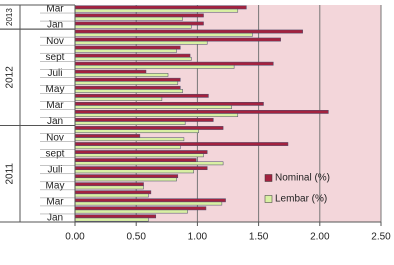  What do you see at coordinates (75, 237) in the screenshot?
I see `x-tick-label: 0.00` at bounding box center [75, 237].